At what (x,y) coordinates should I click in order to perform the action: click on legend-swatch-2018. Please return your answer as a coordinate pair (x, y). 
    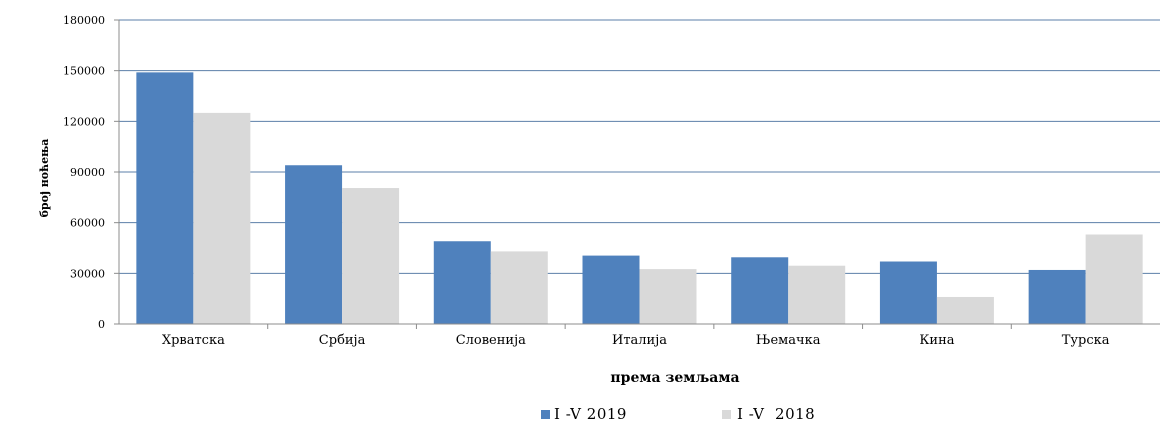
    Looking at the image, I should click on (726, 414).